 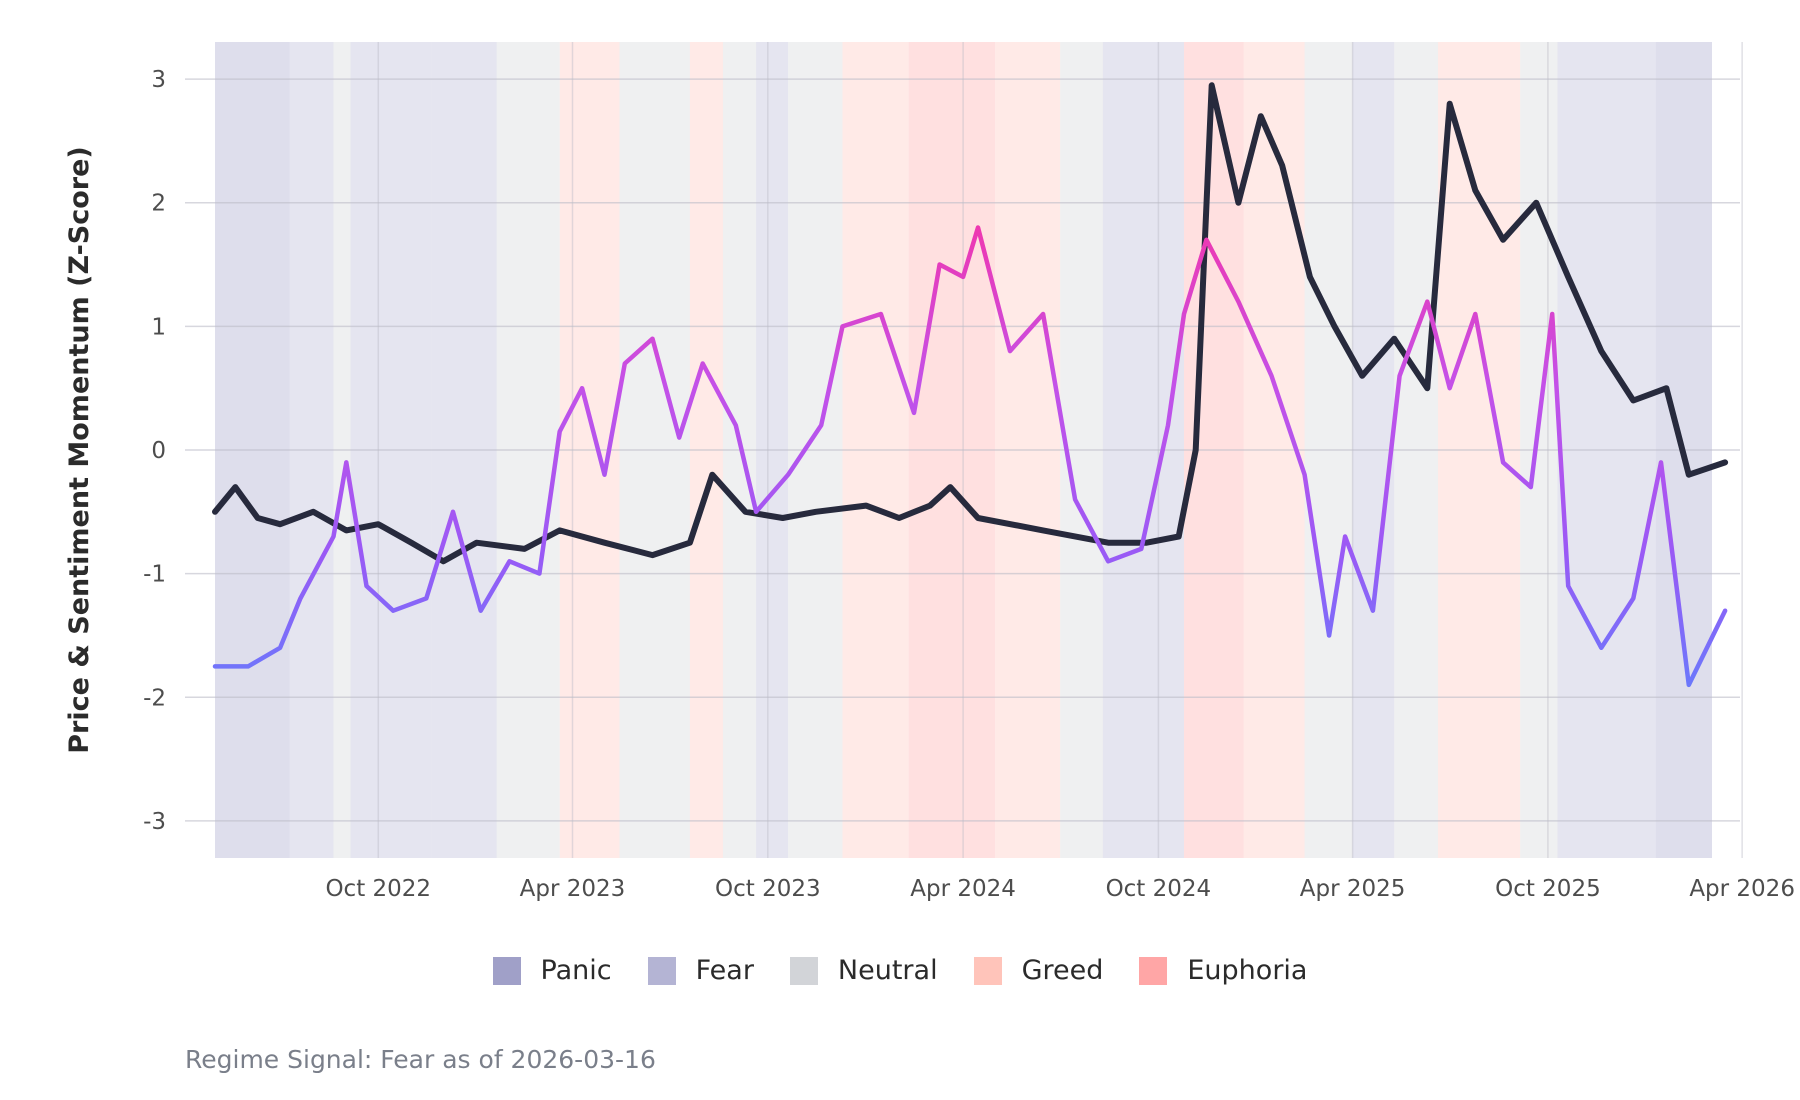 I want to click on legend-label: Fear, so click(x=724, y=970).